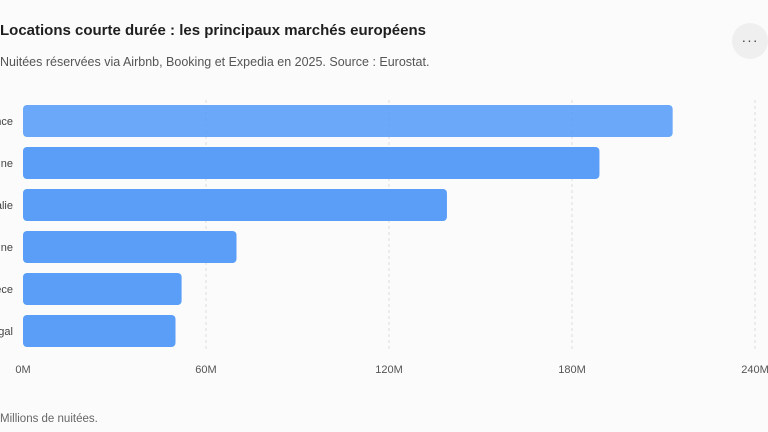  What do you see at coordinates (389, 370) in the screenshot?
I see `x-tick-label: 120M` at bounding box center [389, 370].